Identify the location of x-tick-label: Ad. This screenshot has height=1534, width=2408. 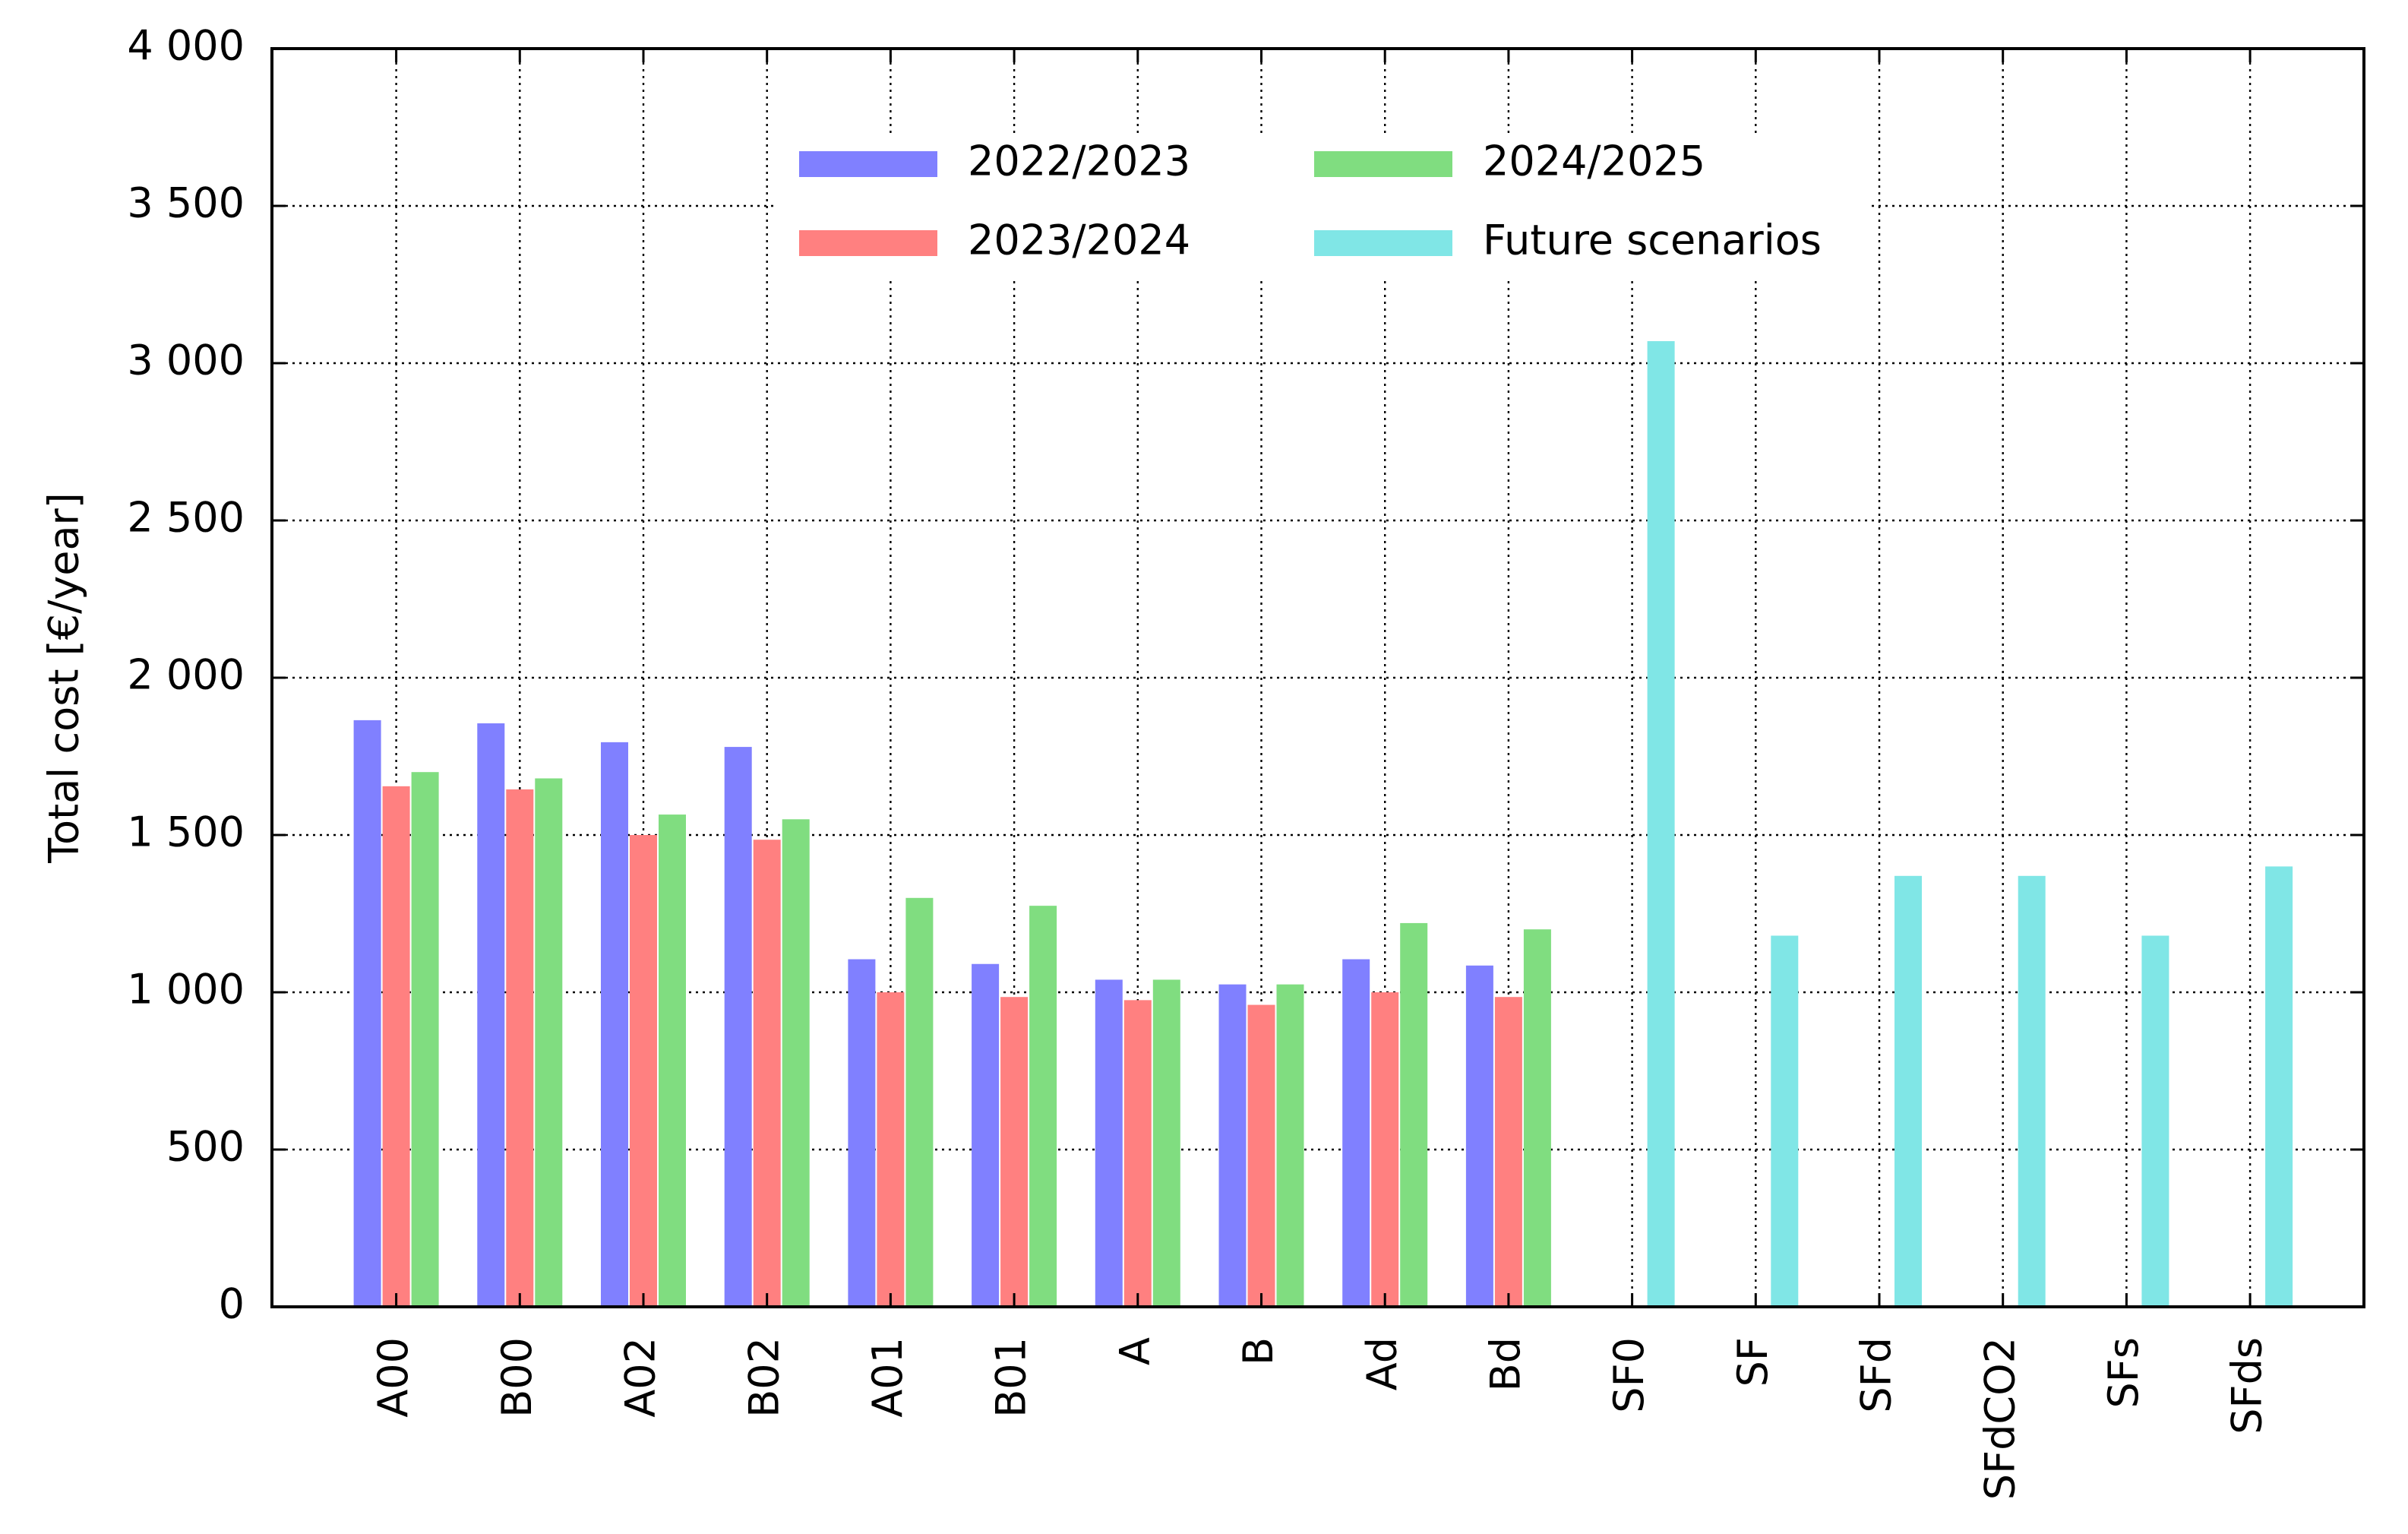
(1382, 1363).